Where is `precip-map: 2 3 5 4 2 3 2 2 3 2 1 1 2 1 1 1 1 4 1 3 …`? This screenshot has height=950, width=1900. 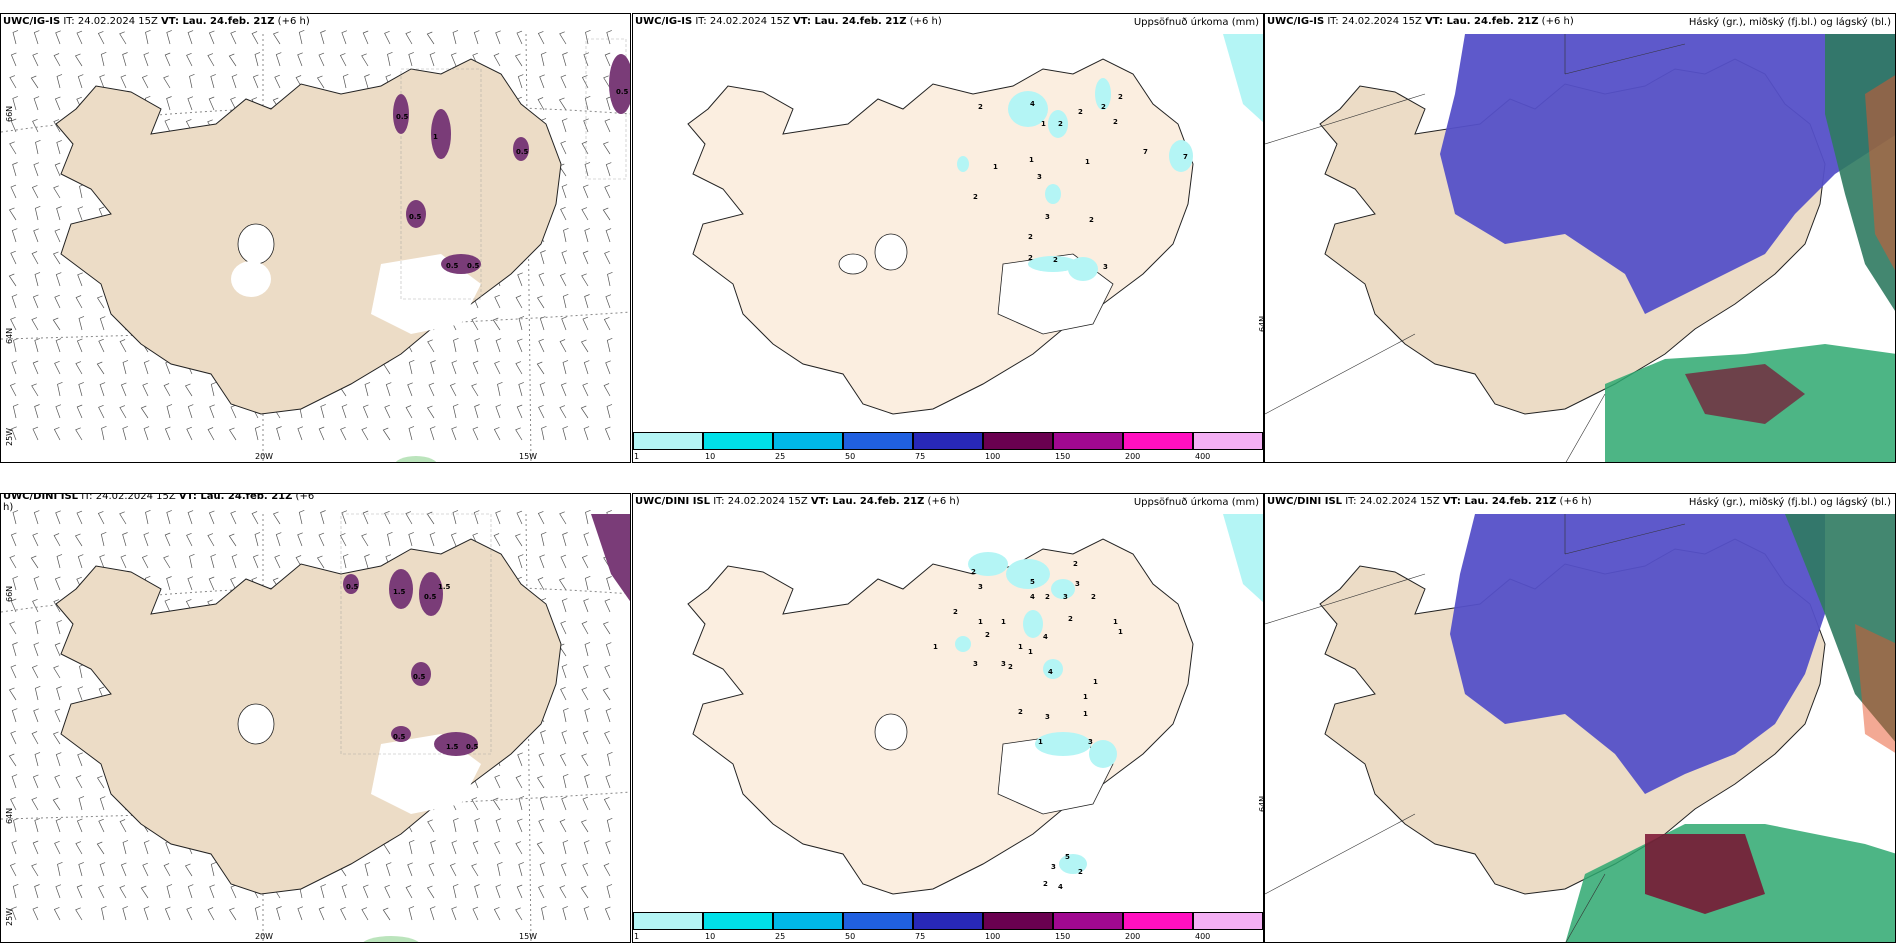 precip-map: 2 3 5 4 2 3 2 2 3 2 1 1 2 1 1 1 1 4 1 3 … is located at coordinates (975, 704).